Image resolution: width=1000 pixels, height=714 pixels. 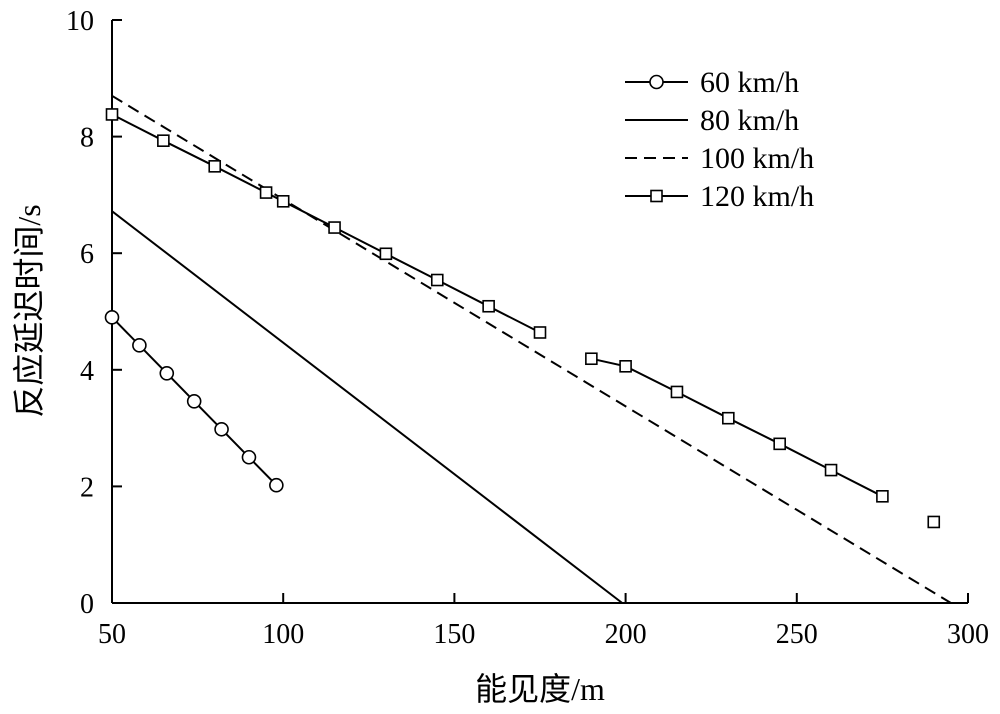 What do you see at coordinates (80, 21) in the screenshot?
I see `y-tick-label: 10` at bounding box center [80, 21].